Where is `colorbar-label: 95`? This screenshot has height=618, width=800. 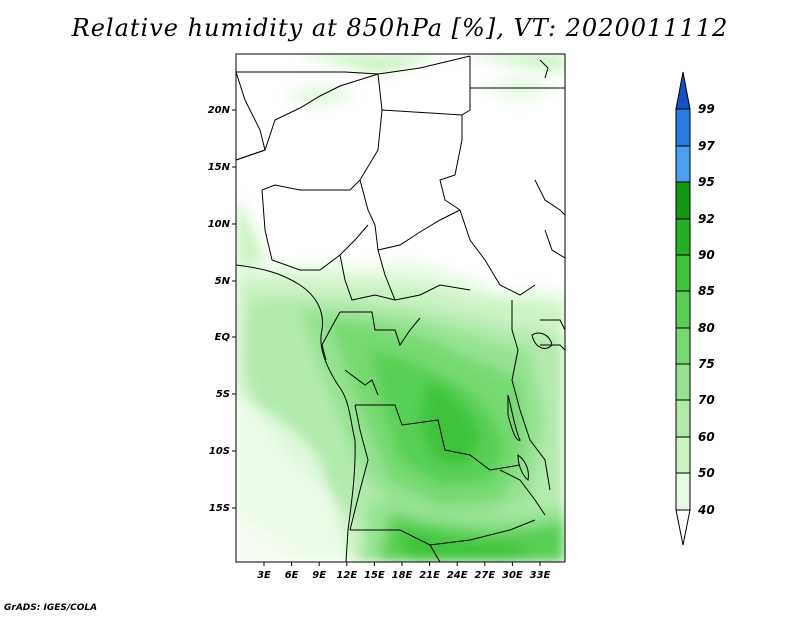
colorbar-label: 95 is located at coordinates (706, 182).